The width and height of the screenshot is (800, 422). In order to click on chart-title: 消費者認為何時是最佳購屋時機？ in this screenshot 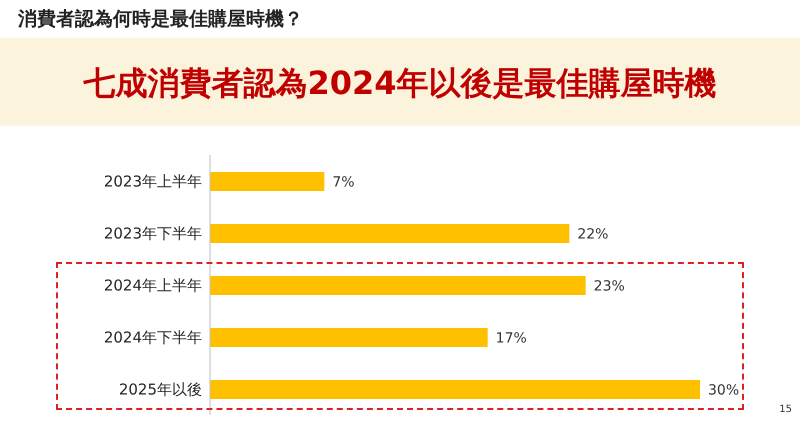, I will do `click(160, 19)`.